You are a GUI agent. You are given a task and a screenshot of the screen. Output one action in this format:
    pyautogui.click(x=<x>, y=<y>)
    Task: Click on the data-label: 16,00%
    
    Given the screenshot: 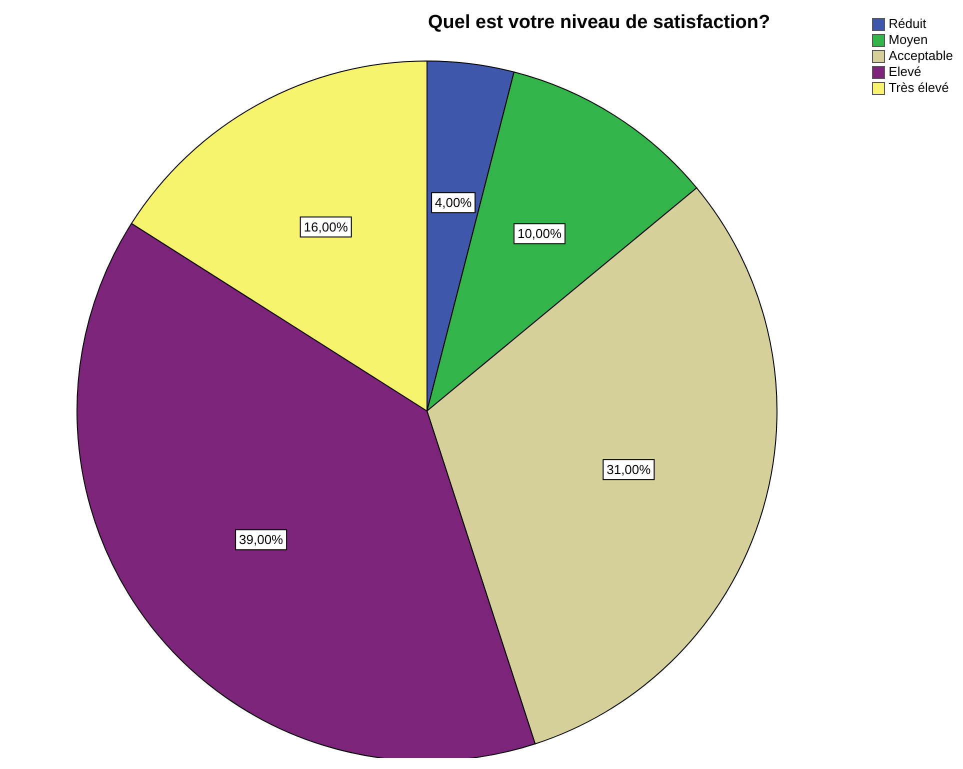 What is the action you would take?
    pyautogui.click(x=326, y=226)
    